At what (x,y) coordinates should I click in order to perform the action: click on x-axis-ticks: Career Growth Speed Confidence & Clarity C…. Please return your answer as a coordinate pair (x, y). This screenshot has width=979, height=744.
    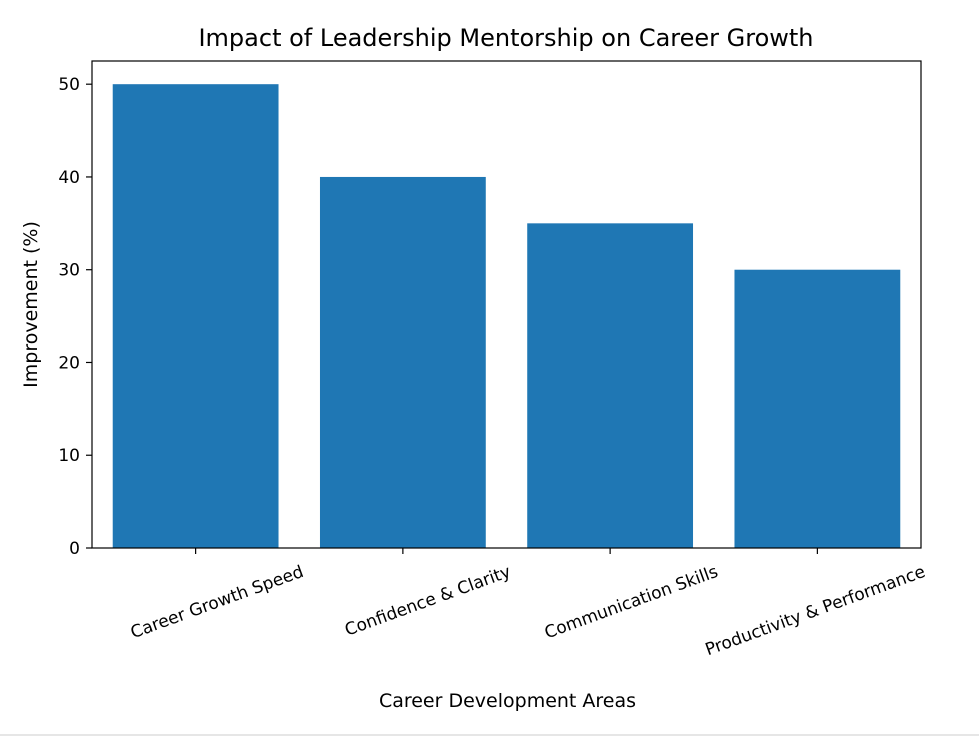
    Looking at the image, I should click on (528, 604).